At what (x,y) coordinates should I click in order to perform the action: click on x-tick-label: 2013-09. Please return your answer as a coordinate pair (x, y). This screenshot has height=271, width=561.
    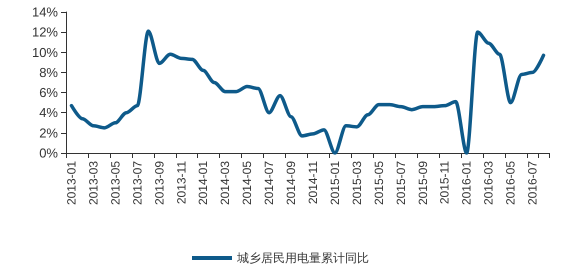
    Looking at the image, I should click on (159, 183).